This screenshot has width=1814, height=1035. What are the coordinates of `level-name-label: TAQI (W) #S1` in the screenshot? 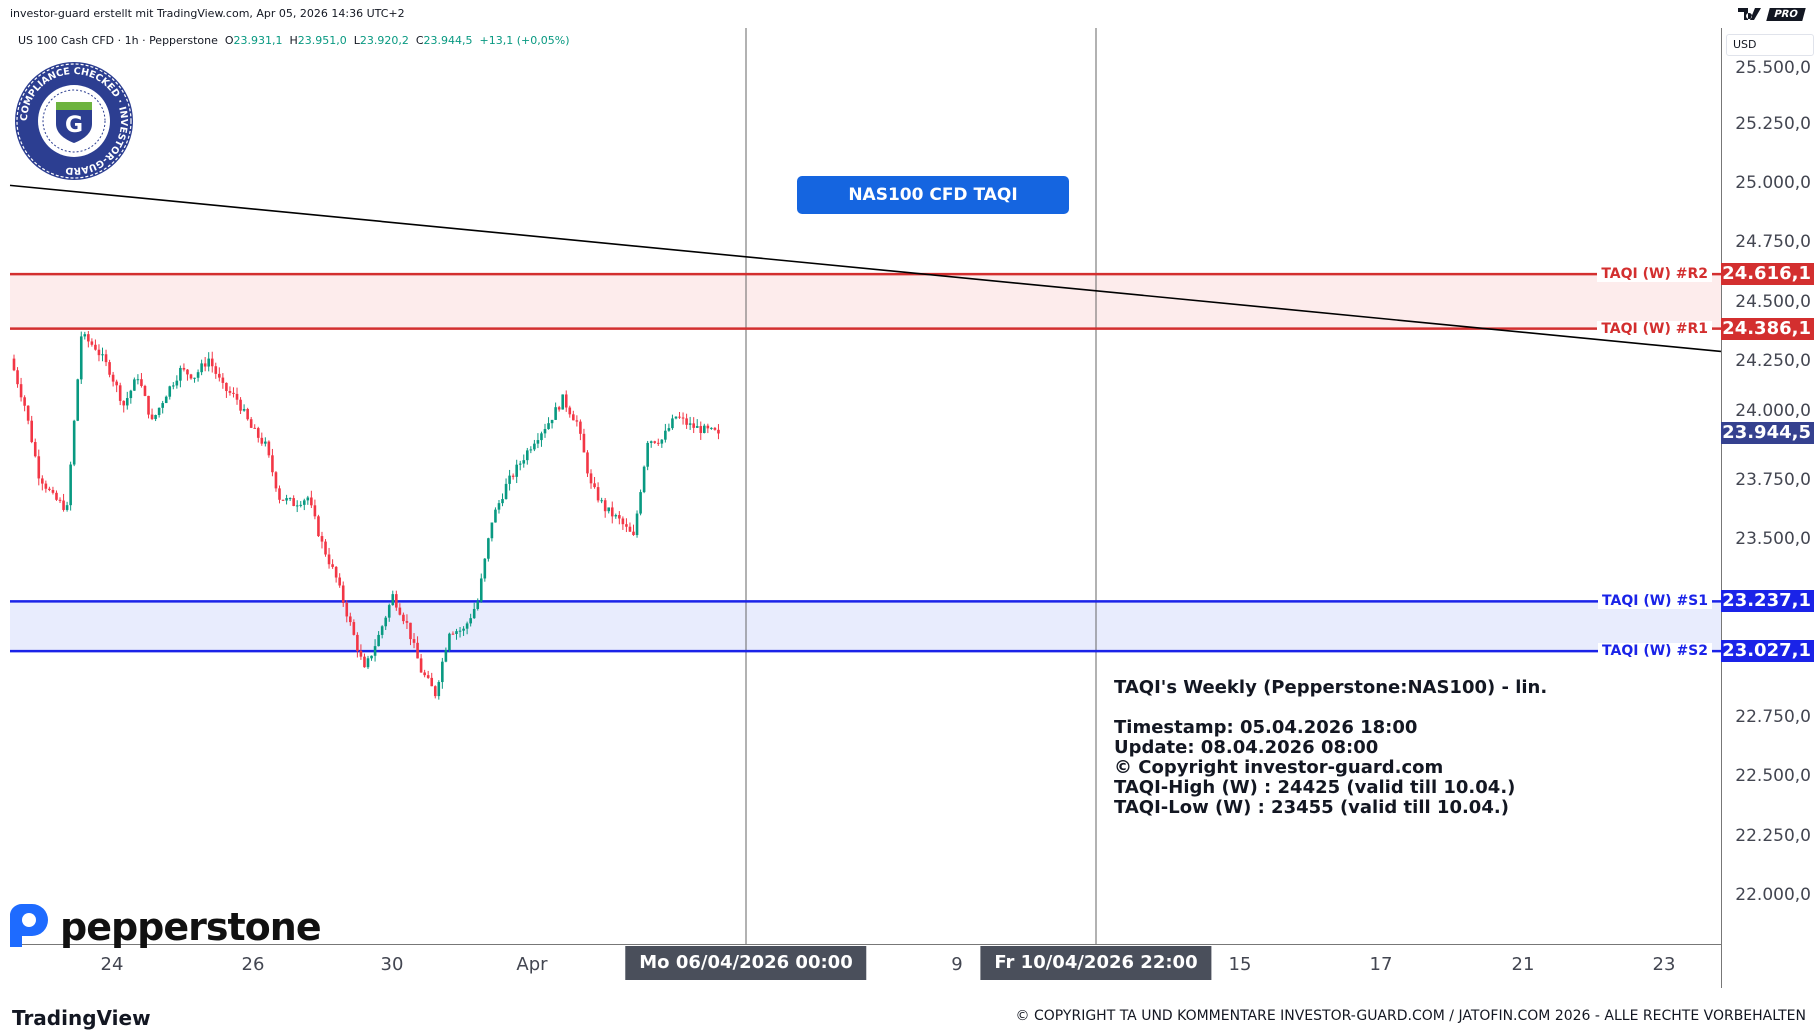 It's located at (1655, 601).